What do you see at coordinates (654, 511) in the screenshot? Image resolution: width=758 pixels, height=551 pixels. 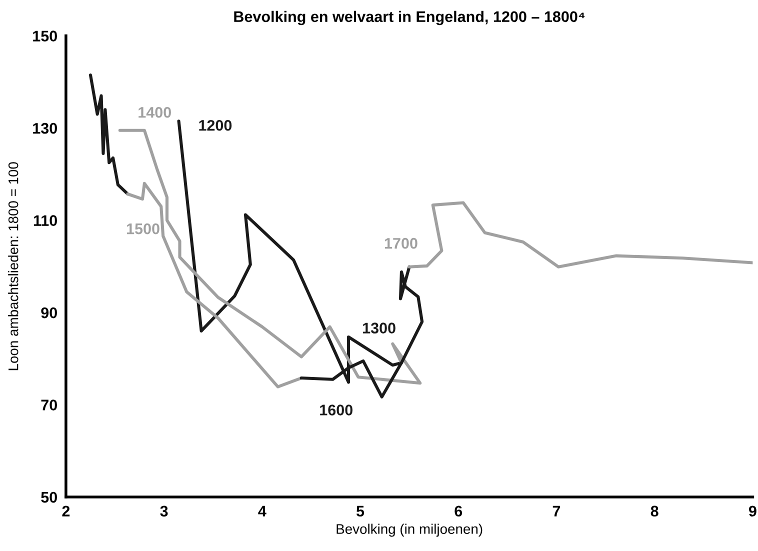 I see `x-tick-label: 8` at bounding box center [654, 511].